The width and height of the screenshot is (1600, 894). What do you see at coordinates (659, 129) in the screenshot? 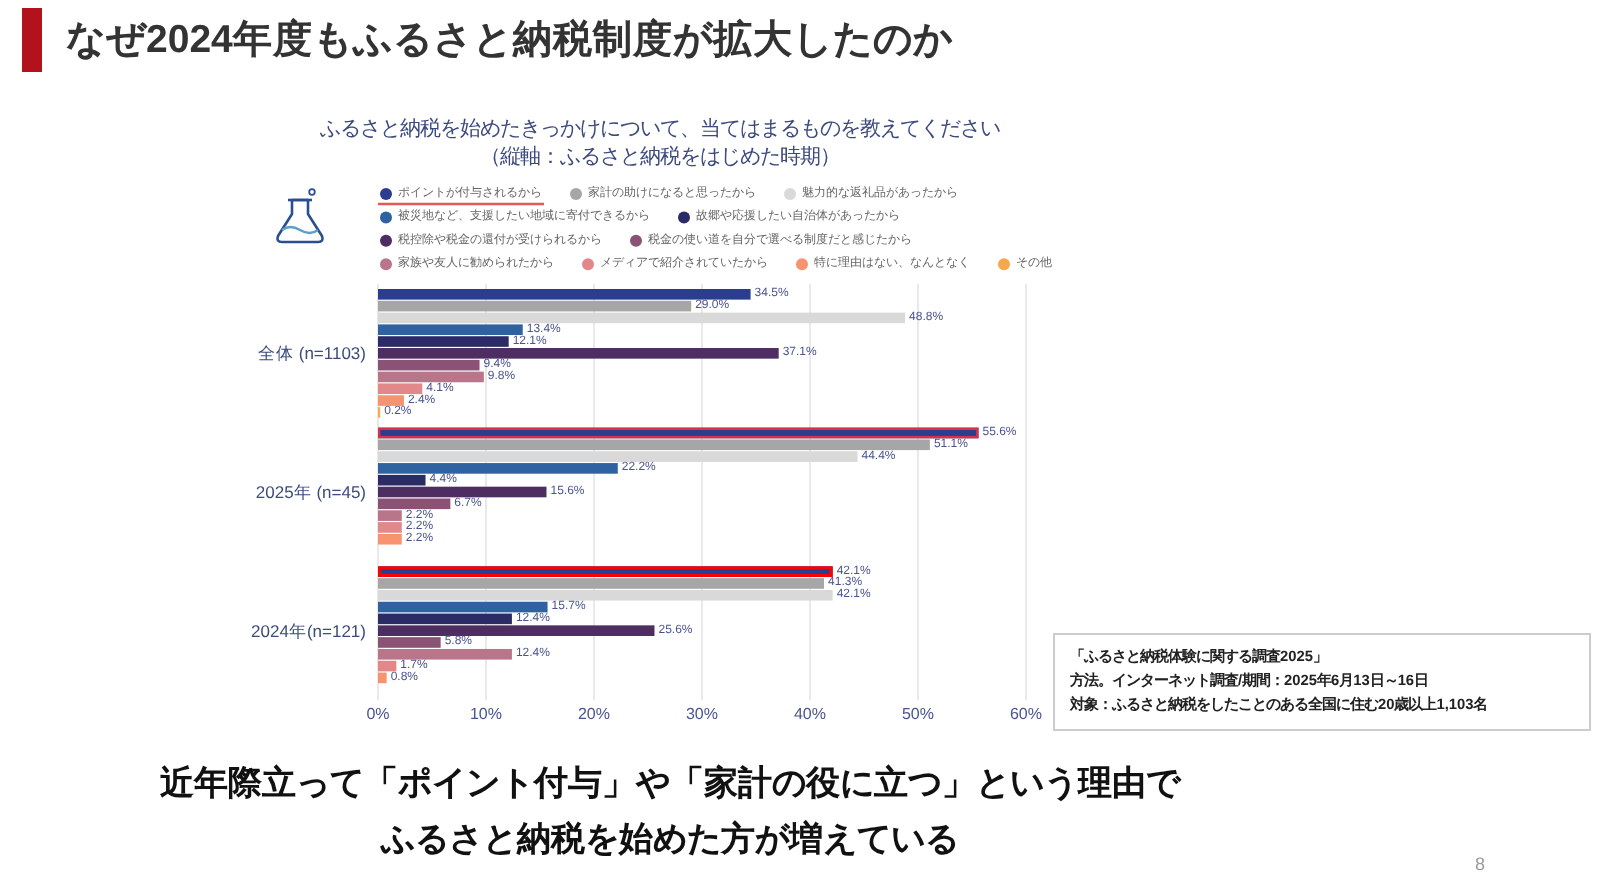
I see `chart-subtitle: ふるさと納税を始めたきっかけについて、当てはまるものを教えてください` at bounding box center [659, 129].